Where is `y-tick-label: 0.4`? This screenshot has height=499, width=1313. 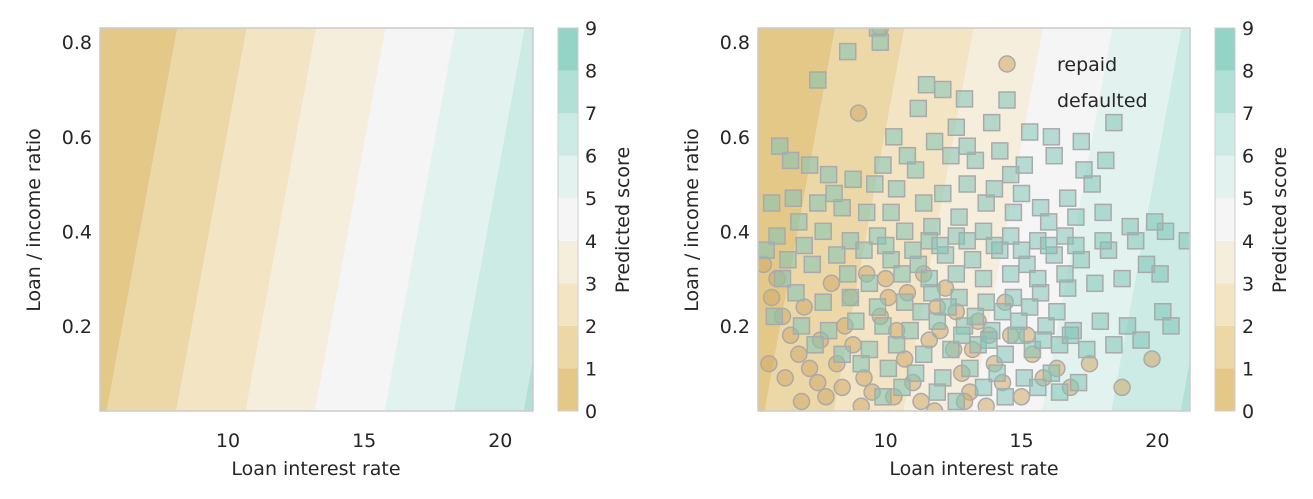 y-tick-label: 0.4 is located at coordinates (77, 232).